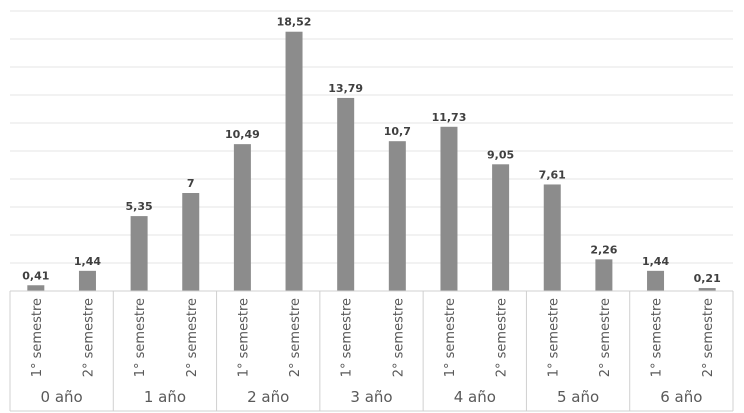 This screenshot has height=413, width=744. I want to click on value-label: 9,05, so click(500, 154).